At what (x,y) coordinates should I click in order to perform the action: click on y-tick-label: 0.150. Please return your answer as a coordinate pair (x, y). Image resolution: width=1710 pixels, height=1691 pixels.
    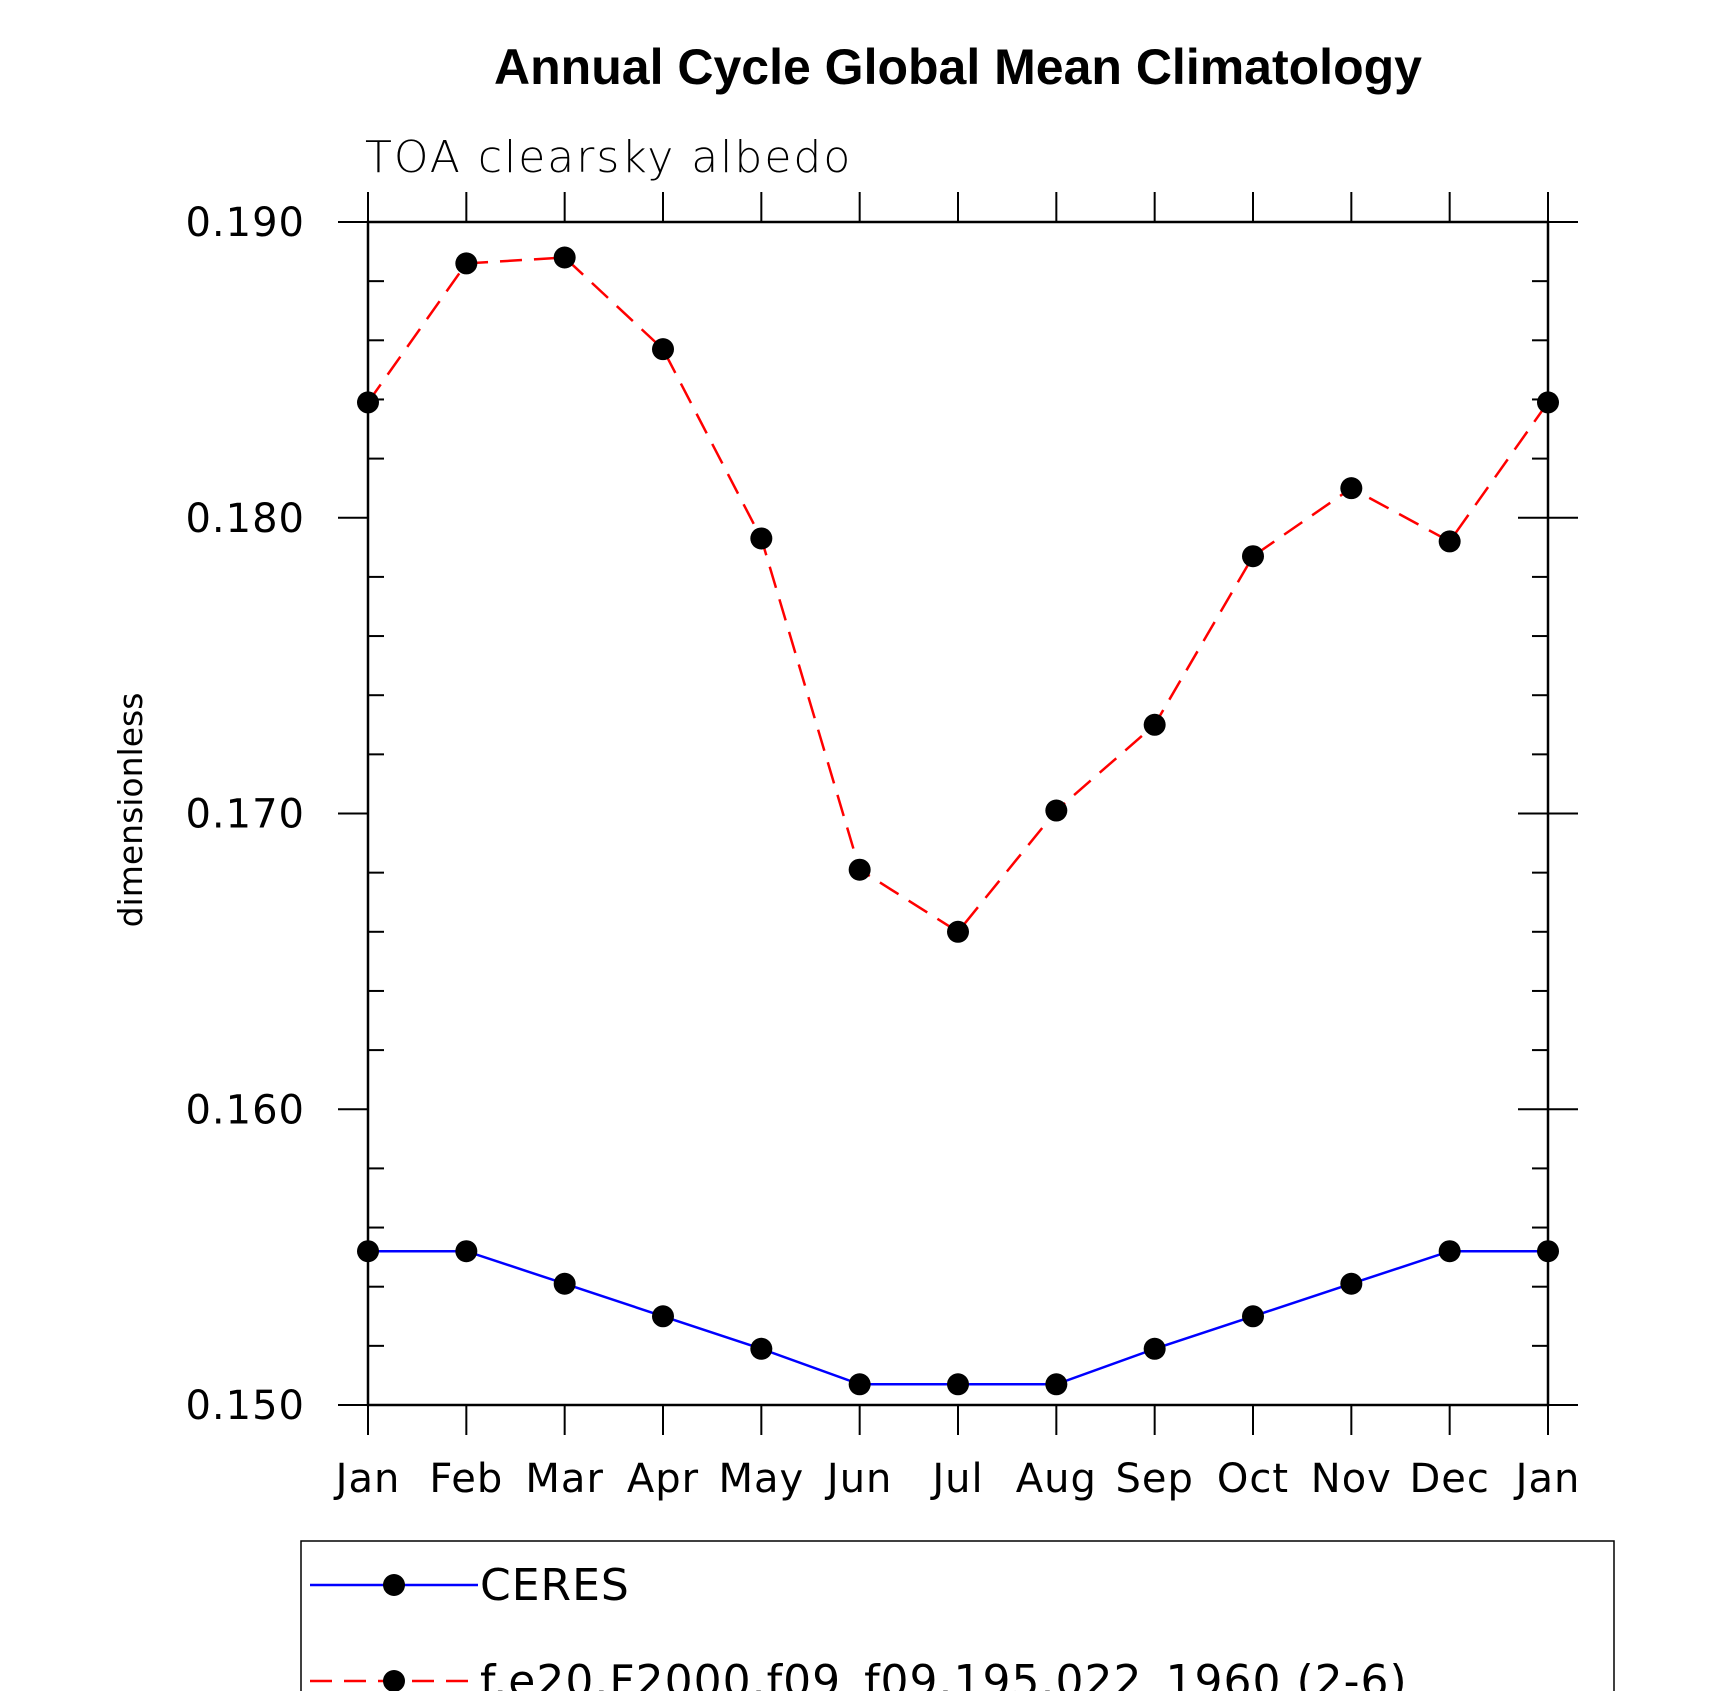
    Looking at the image, I should click on (245, 1406).